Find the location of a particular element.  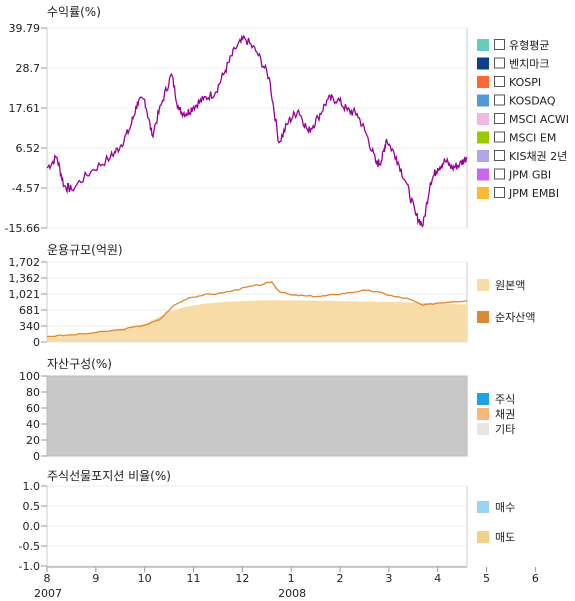

legend-label: 매도 is located at coordinates (505, 537).